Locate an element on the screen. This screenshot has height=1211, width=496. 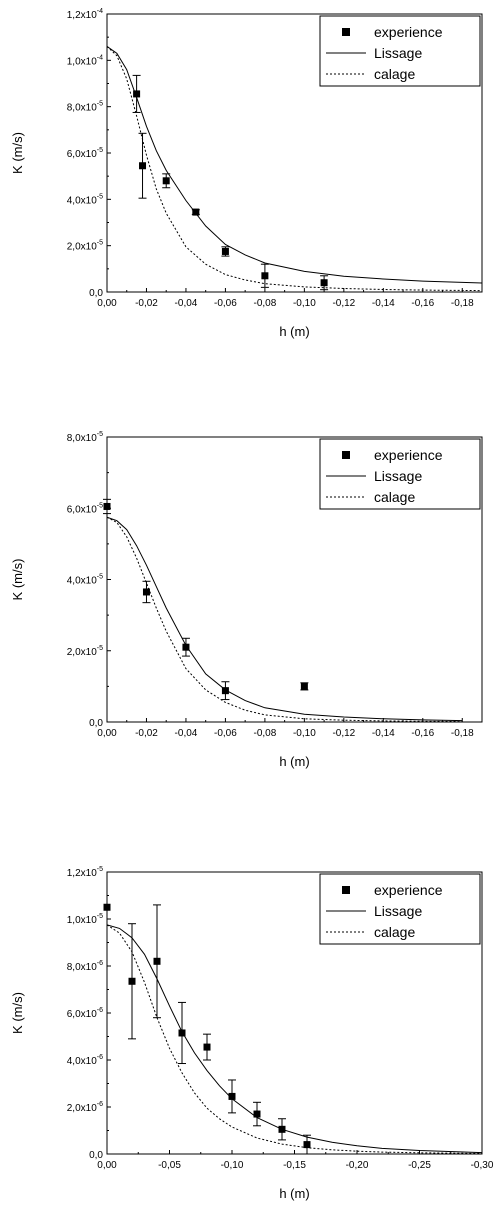
y-tick-label: 2,0x10⁻⁶ is located at coordinates (85, 1107).